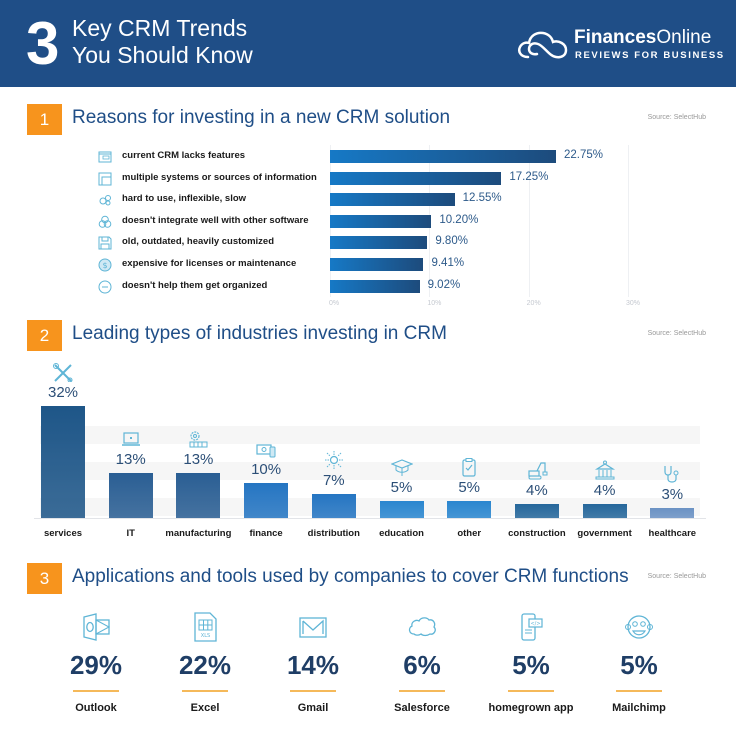  Describe the element at coordinates (482, 198) in the screenshot. I see `bar-value-label: 12.55%` at that location.